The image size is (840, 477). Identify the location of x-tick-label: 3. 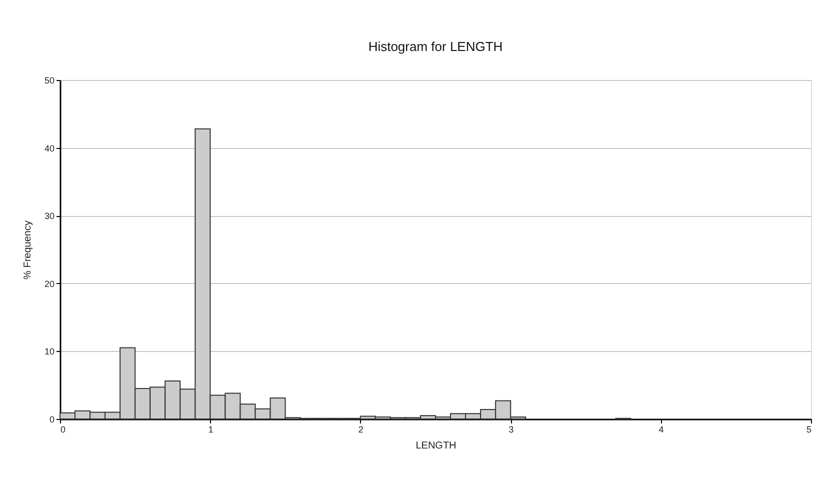
(511, 429).